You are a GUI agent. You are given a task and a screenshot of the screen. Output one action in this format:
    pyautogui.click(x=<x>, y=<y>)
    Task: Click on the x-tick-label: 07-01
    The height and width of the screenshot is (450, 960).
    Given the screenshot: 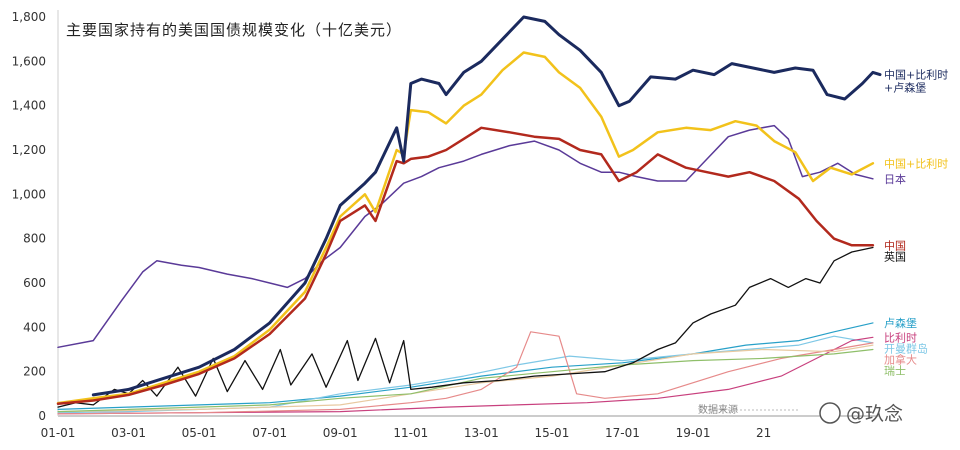 What is the action you would take?
    pyautogui.click(x=269, y=433)
    